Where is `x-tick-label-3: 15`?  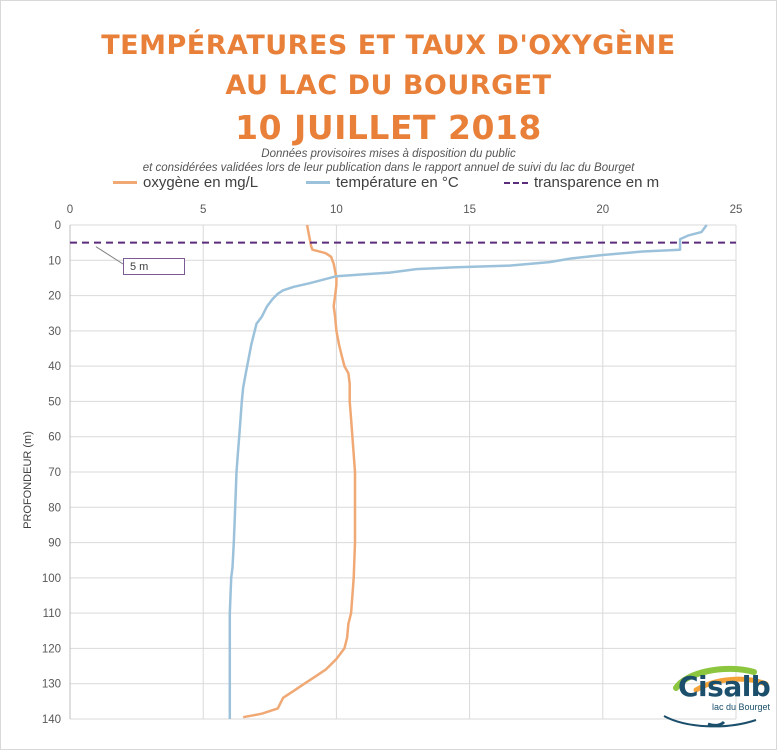
x-tick-label-3: 15 is located at coordinates (469, 210).